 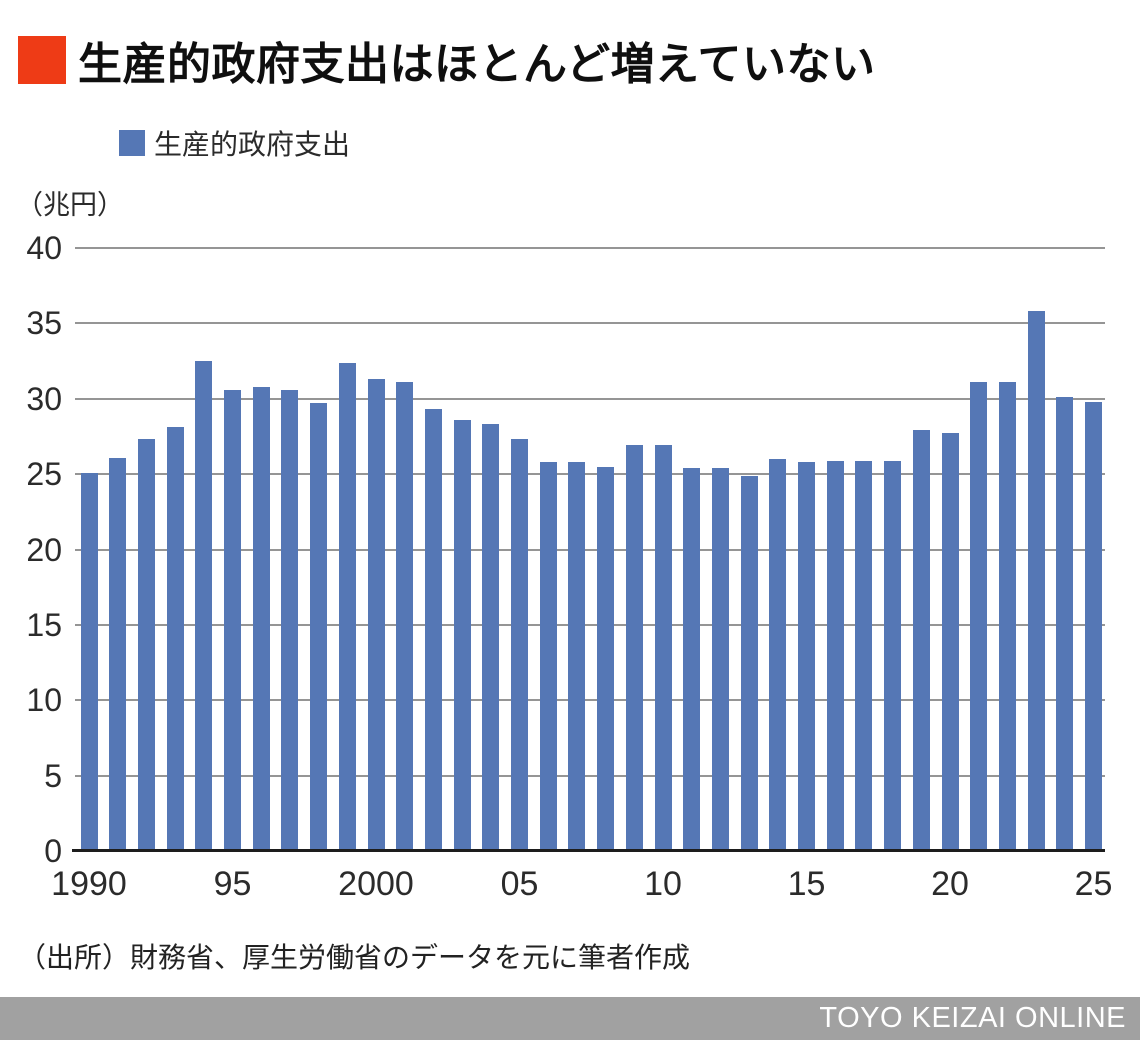 What do you see at coordinates (44, 323) in the screenshot?
I see `y-tick-label-35: 35` at bounding box center [44, 323].